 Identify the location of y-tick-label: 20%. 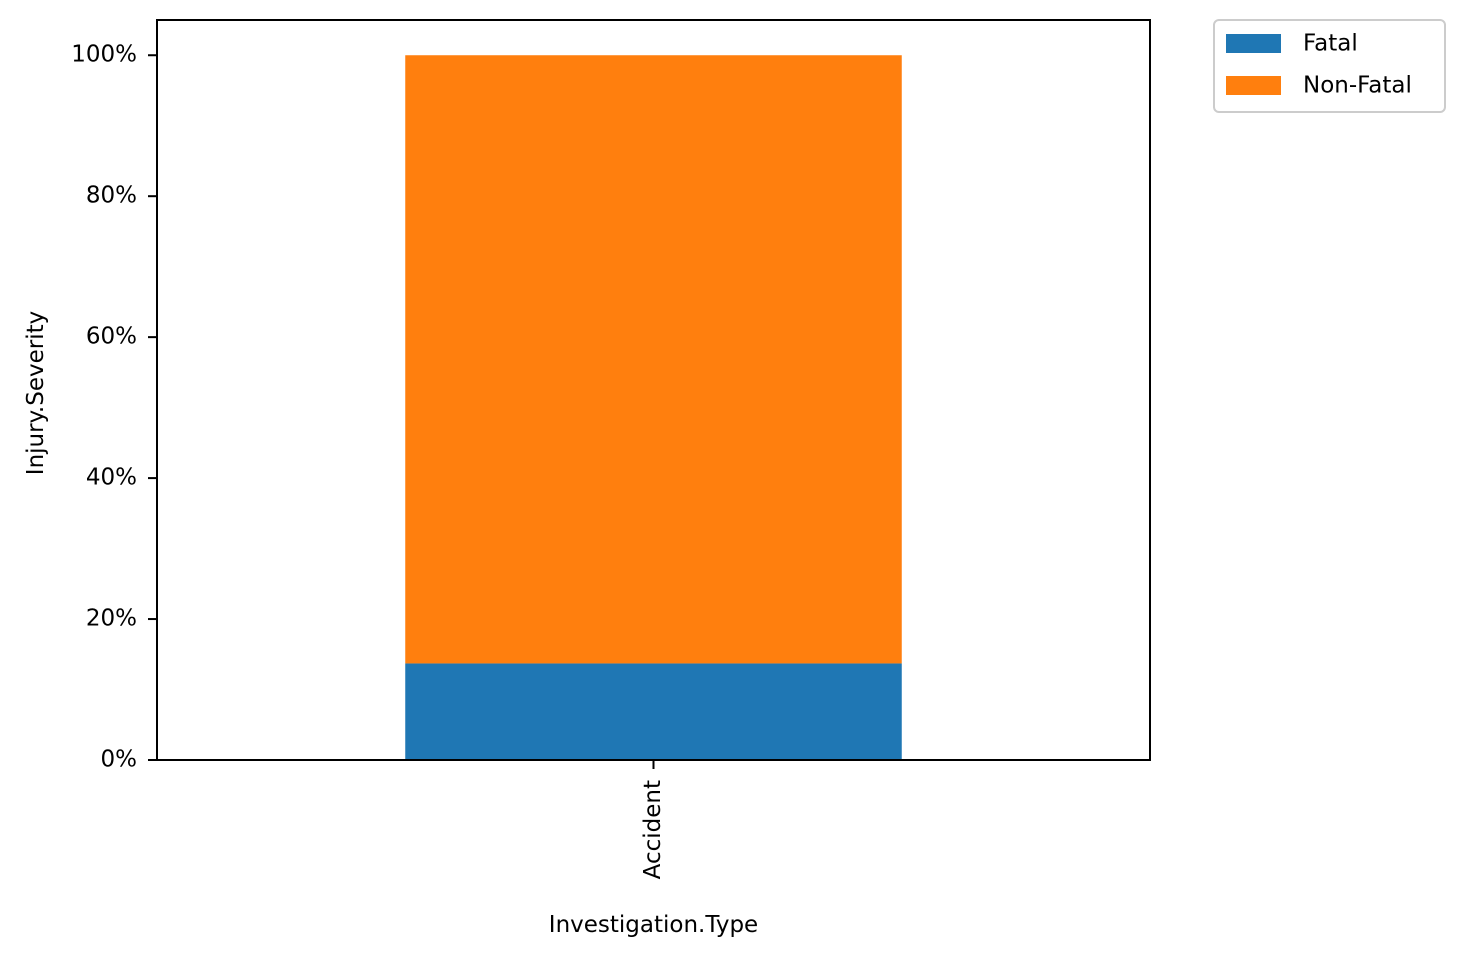
(111, 619).